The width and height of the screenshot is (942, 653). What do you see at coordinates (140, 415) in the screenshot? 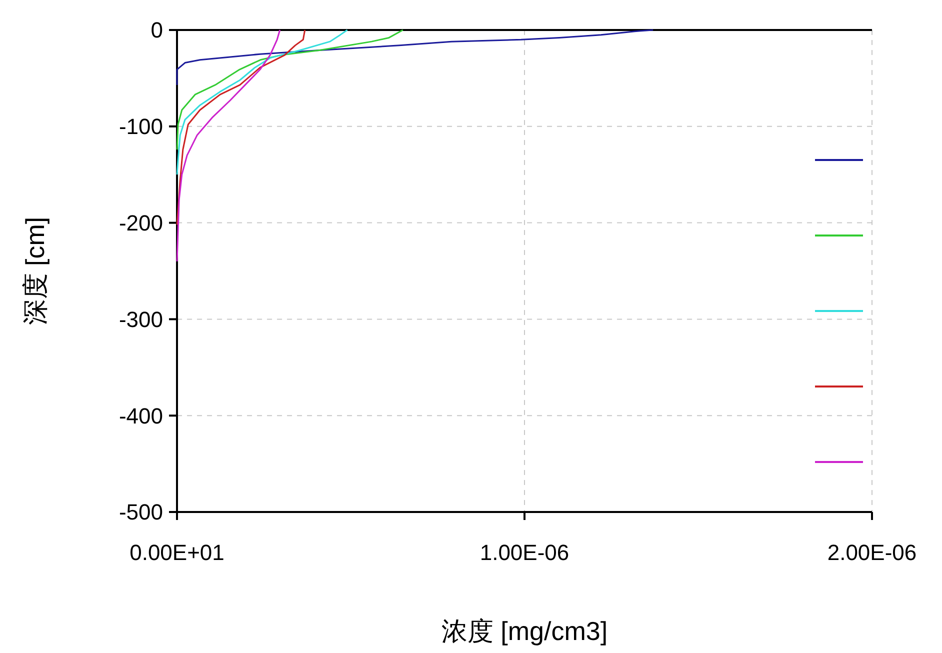
I see `y-tick-label: -400` at bounding box center [140, 415].